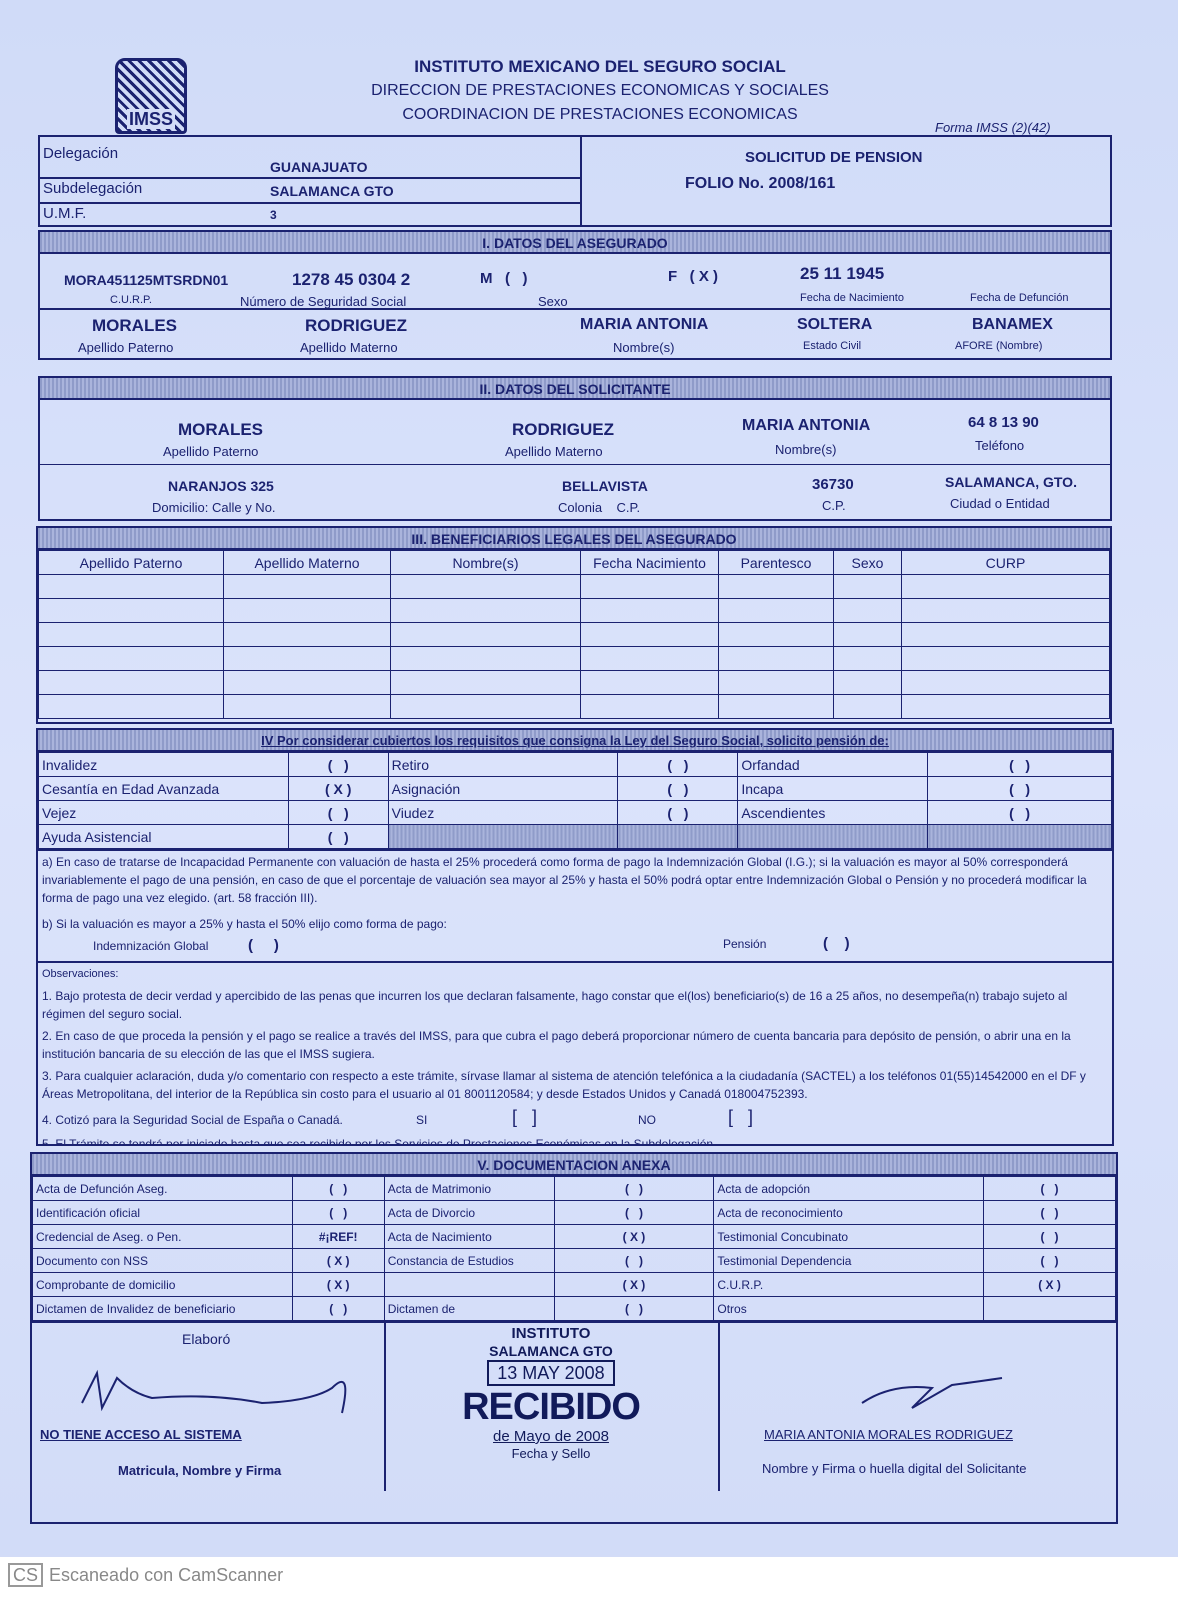 The width and height of the screenshot is (1178, 1600). I want to click on umf-value: 3, so click(273, 215).